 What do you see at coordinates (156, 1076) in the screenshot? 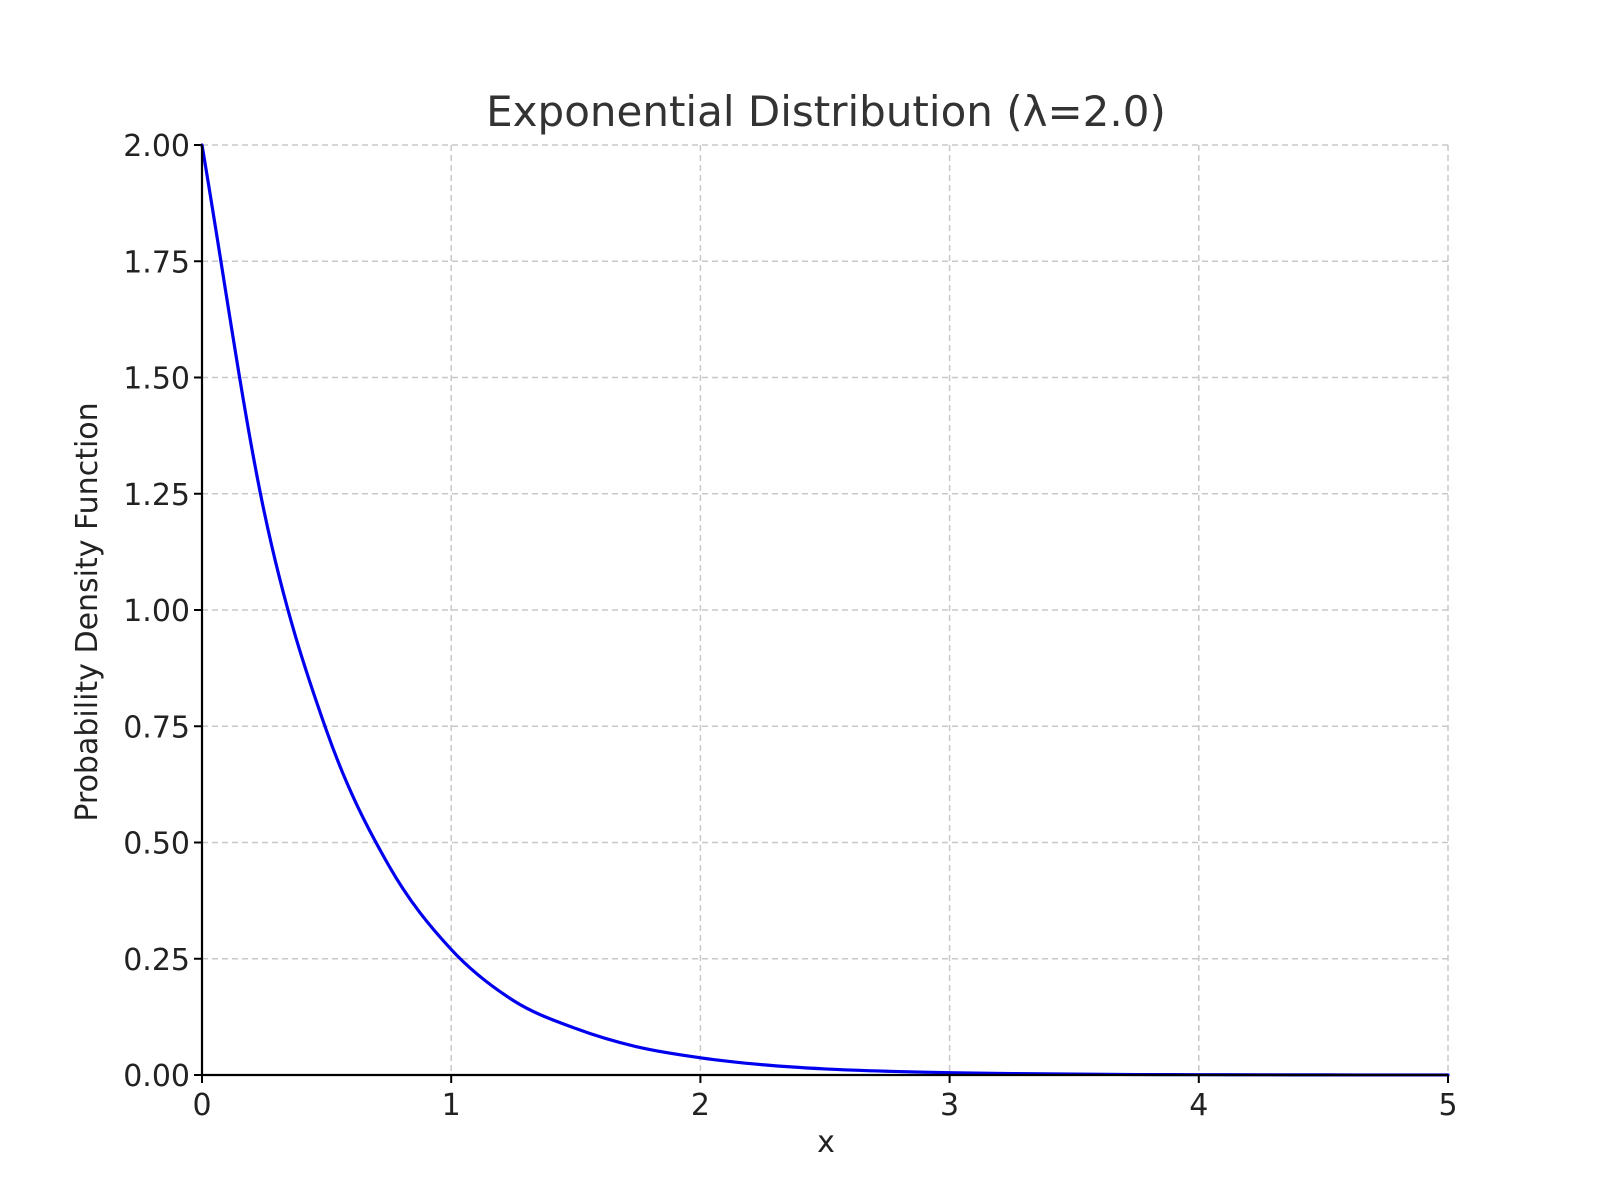
I see `y-tick-label: 0.00` at bounding box center [156, 1076].